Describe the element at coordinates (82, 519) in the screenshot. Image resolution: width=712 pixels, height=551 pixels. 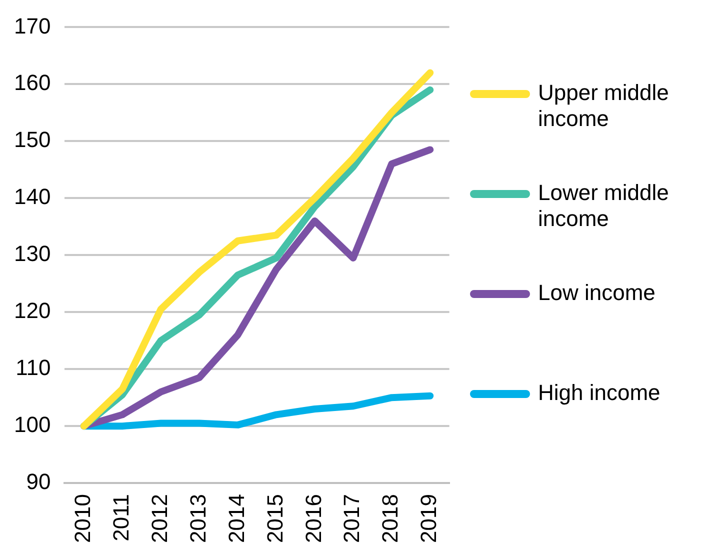
I see `x-tick-label: 2010` at that location.